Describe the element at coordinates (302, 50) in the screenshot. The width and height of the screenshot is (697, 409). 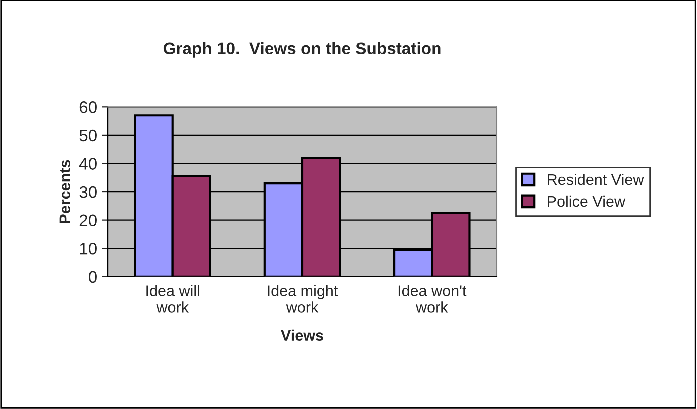
I see `chart-title: Graph 10. Views on the Substation` at that location.